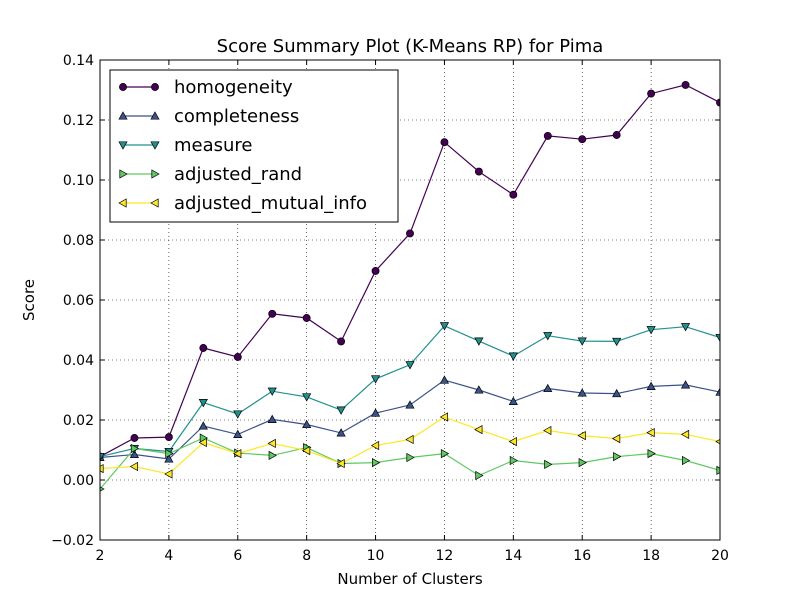 The width and height of the screenshot is (800, 604). What do you see at coordinates (78, 301) in the screenshot?
I see `y-tick-label: 0.06` at bounding box center [78, 301].